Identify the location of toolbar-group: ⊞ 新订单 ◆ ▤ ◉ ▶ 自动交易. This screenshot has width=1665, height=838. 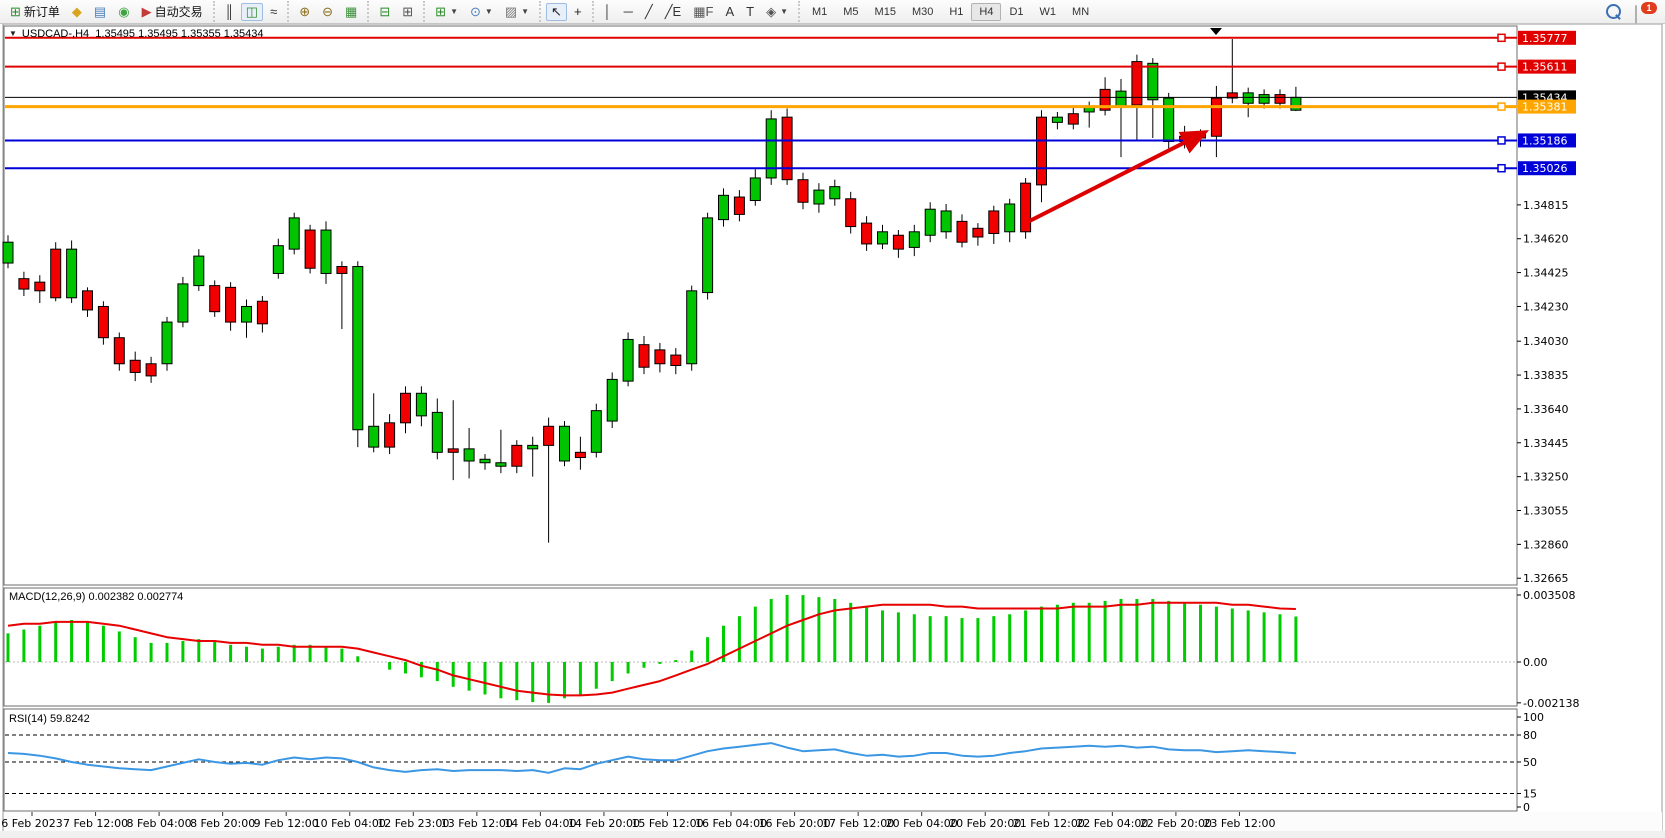
(106, 11).